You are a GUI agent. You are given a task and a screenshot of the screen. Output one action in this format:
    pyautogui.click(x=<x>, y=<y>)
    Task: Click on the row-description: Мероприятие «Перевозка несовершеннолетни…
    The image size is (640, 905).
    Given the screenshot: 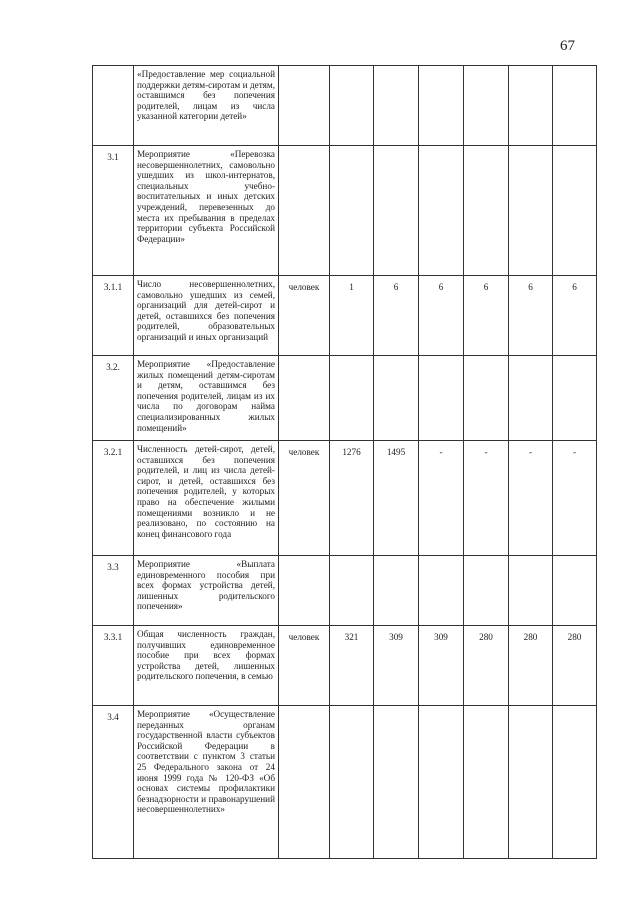 What is the action you would take?
    pyautogui.click(x=206, y=210)
    